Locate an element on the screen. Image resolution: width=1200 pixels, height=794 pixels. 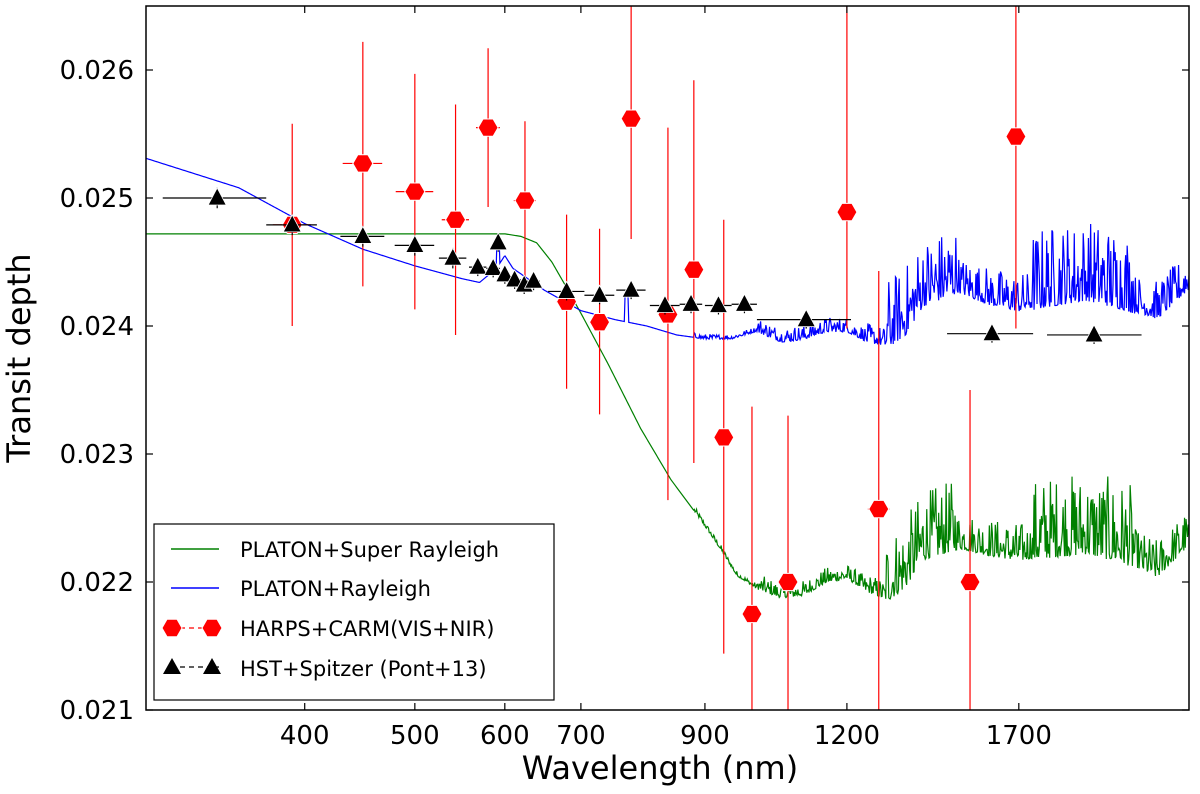
legend-rayleigh-label: PLATON+Rayleigh is located at coordinates (335, 589).